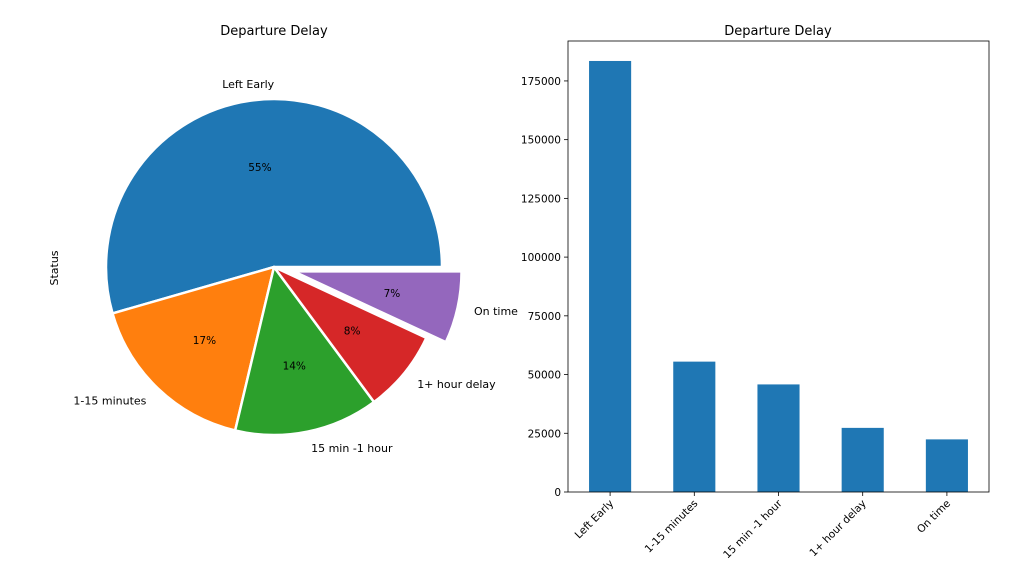 This screenshot has width=1022, height=571. I want to click on x-tick-label-15-min-1-hour: 15 min -1 hour, so click(753, 529).